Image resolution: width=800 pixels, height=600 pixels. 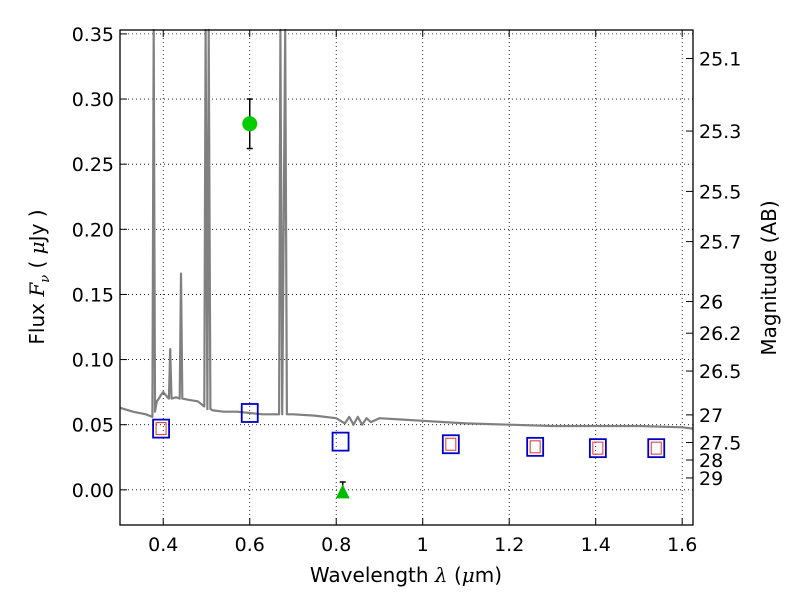 I want to click on x-tick-label: 1.4, so click(x=596, y=545).